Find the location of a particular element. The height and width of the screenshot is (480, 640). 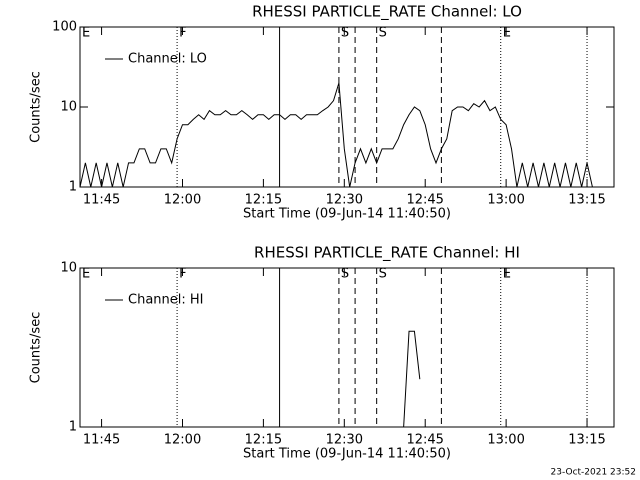

timestamp: 23-Oct-2021 23:52 is located at coordinates (593, 473).